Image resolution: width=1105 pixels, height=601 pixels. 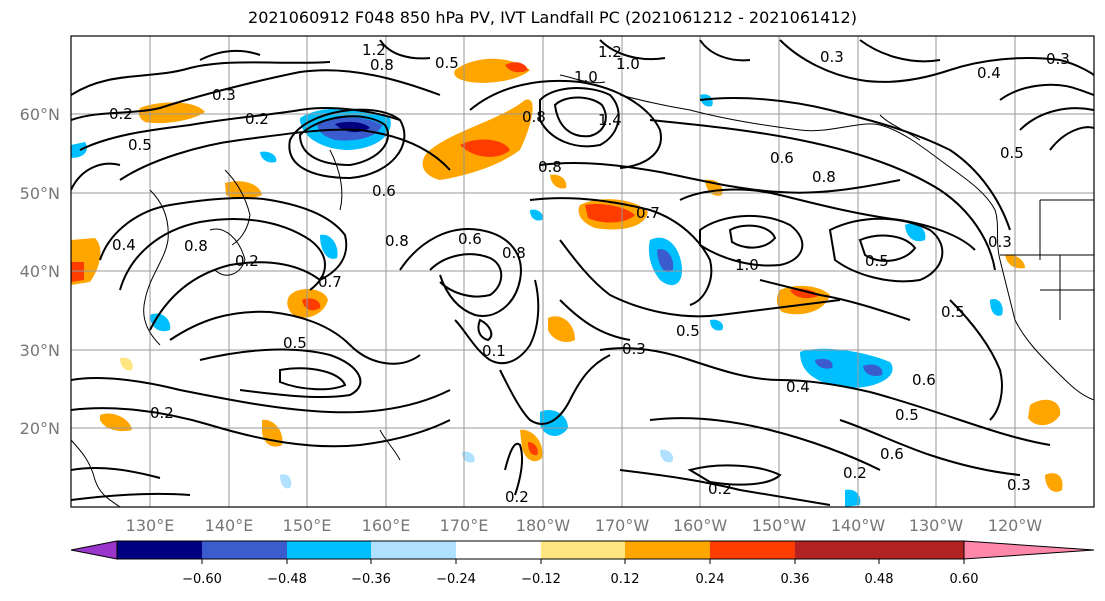 What do you see at coordinates (386, 525) in the screenshot?
I see `lon-label: 160°E` at bounding box center [386, 525].